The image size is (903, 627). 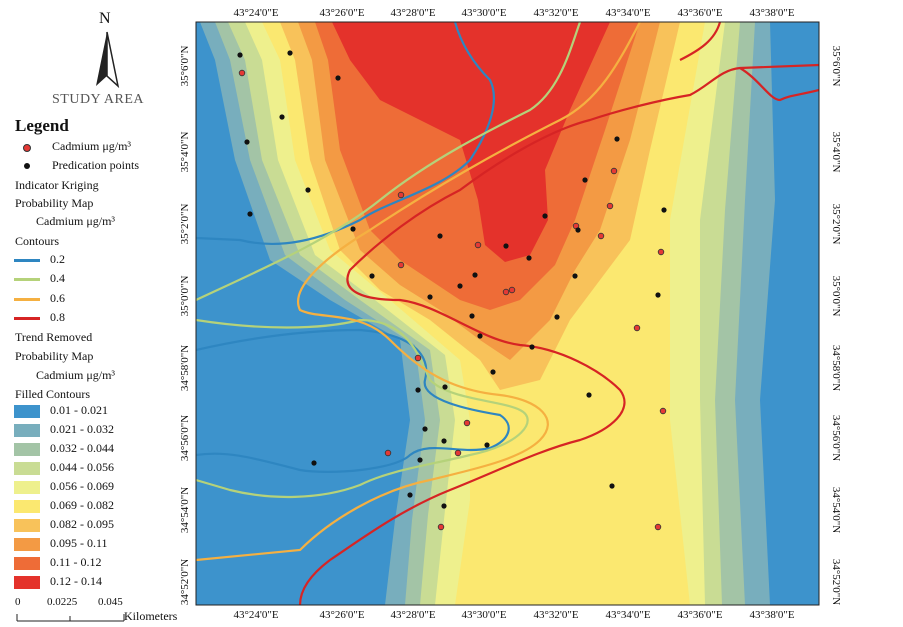 What do you see at coordinates (836, 66) in the screenshot?
I see `tick-right-0: 35°6'0"N` at bounding box center [836, 66].